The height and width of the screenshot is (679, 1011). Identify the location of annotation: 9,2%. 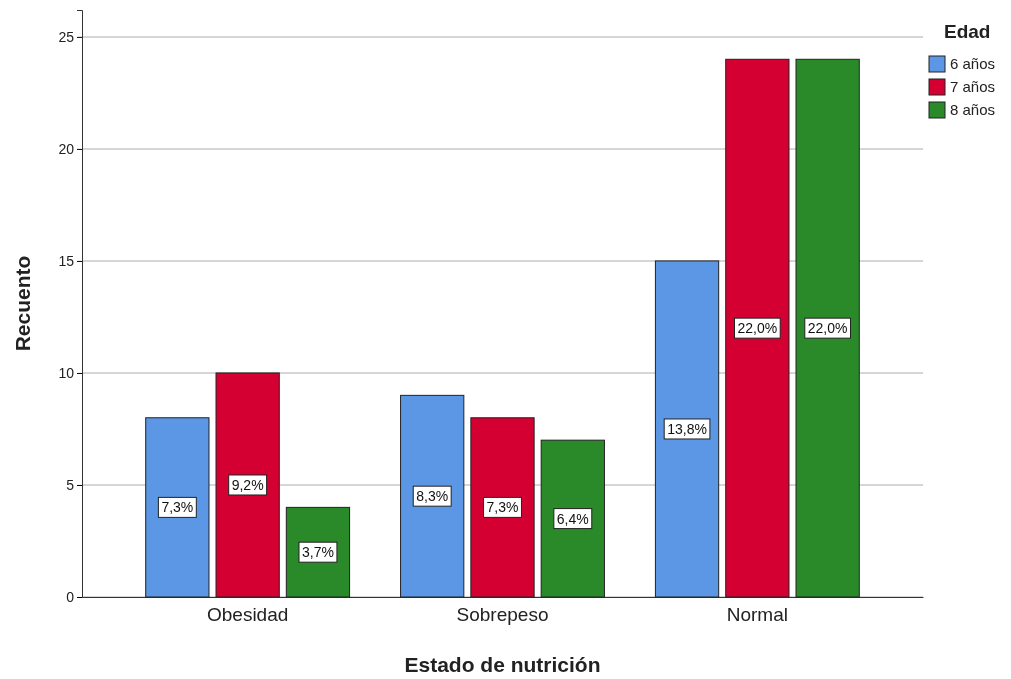
(247, 484).